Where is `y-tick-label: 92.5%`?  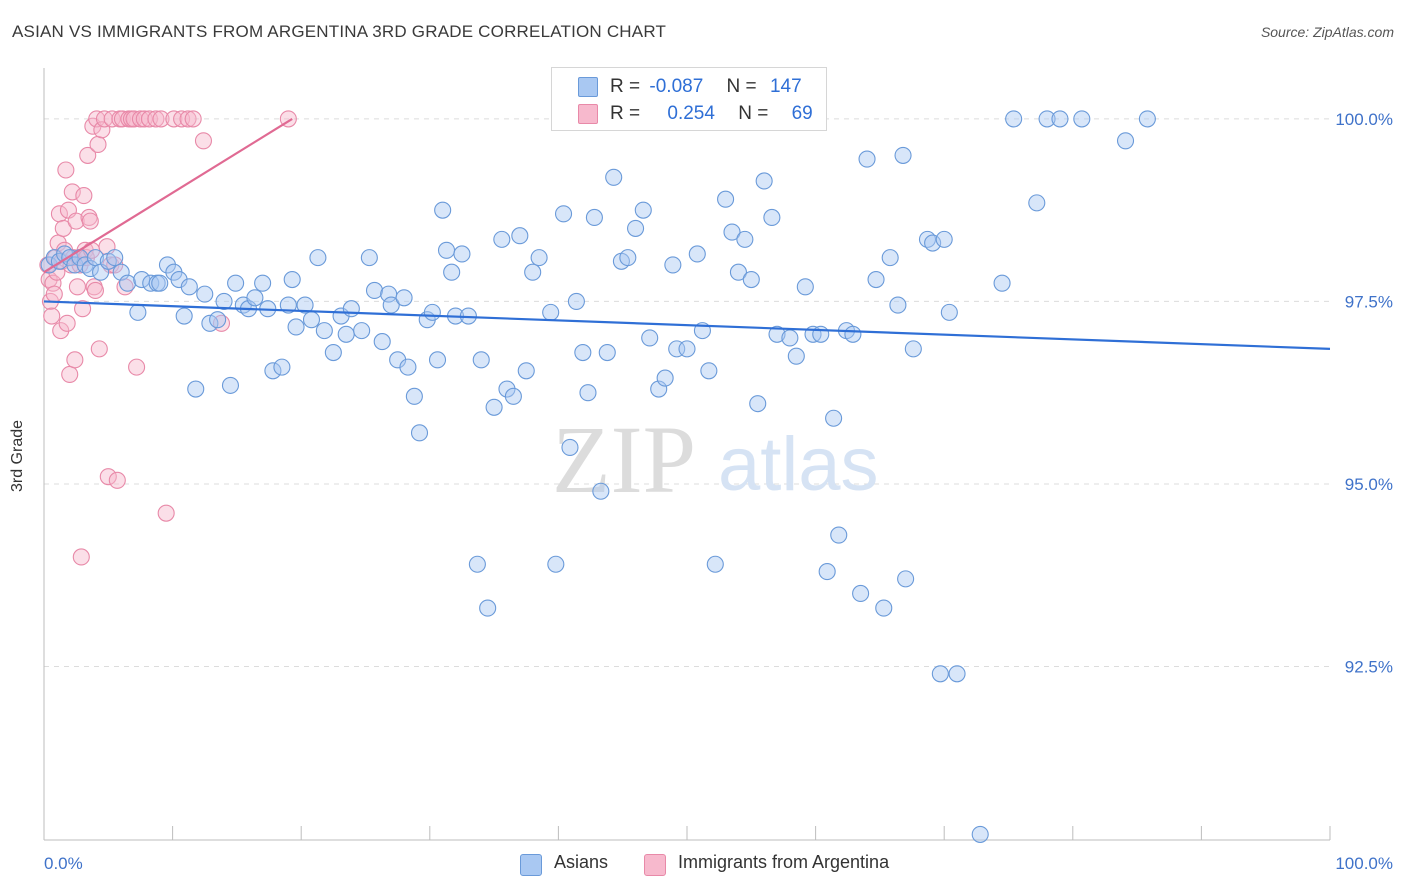
y-tick-label: 92.5% is located at coordinates (1369, 666).